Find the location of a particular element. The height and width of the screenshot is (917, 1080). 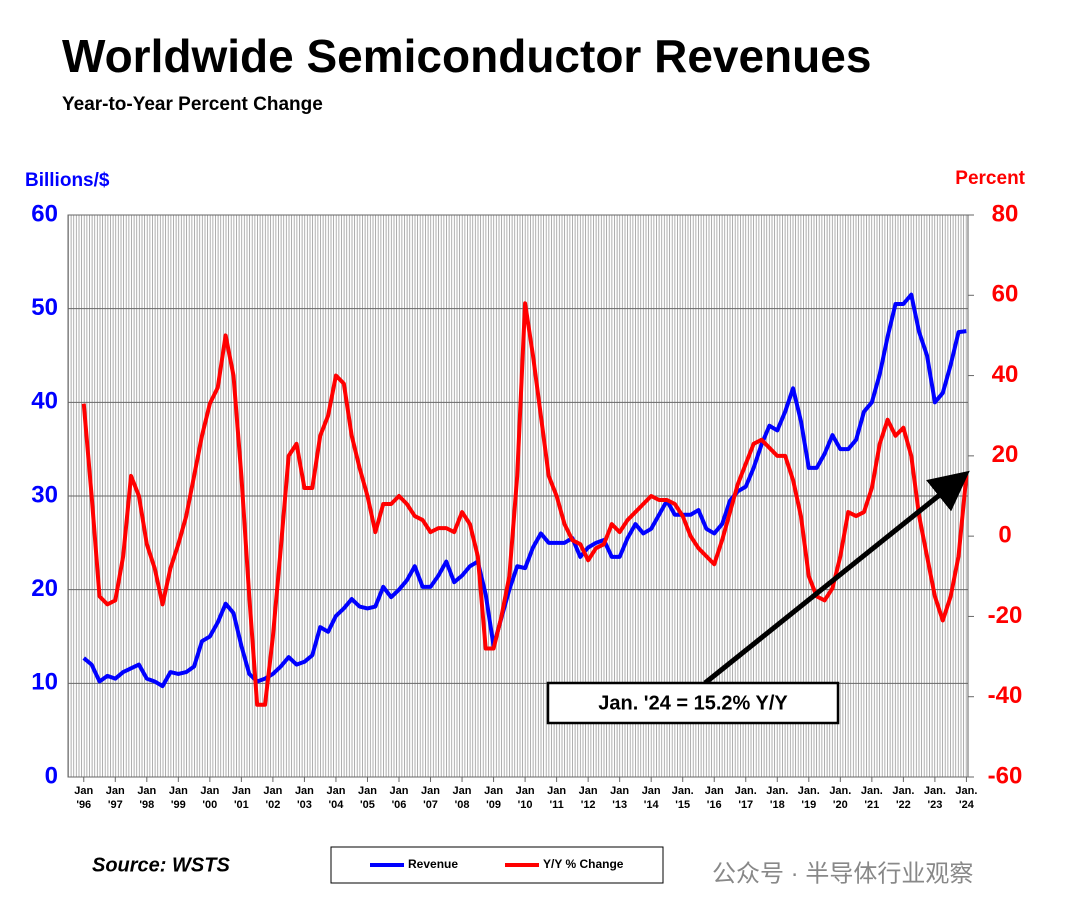

x-tick-label: Jan '12 is located at coordinates (588, 798).